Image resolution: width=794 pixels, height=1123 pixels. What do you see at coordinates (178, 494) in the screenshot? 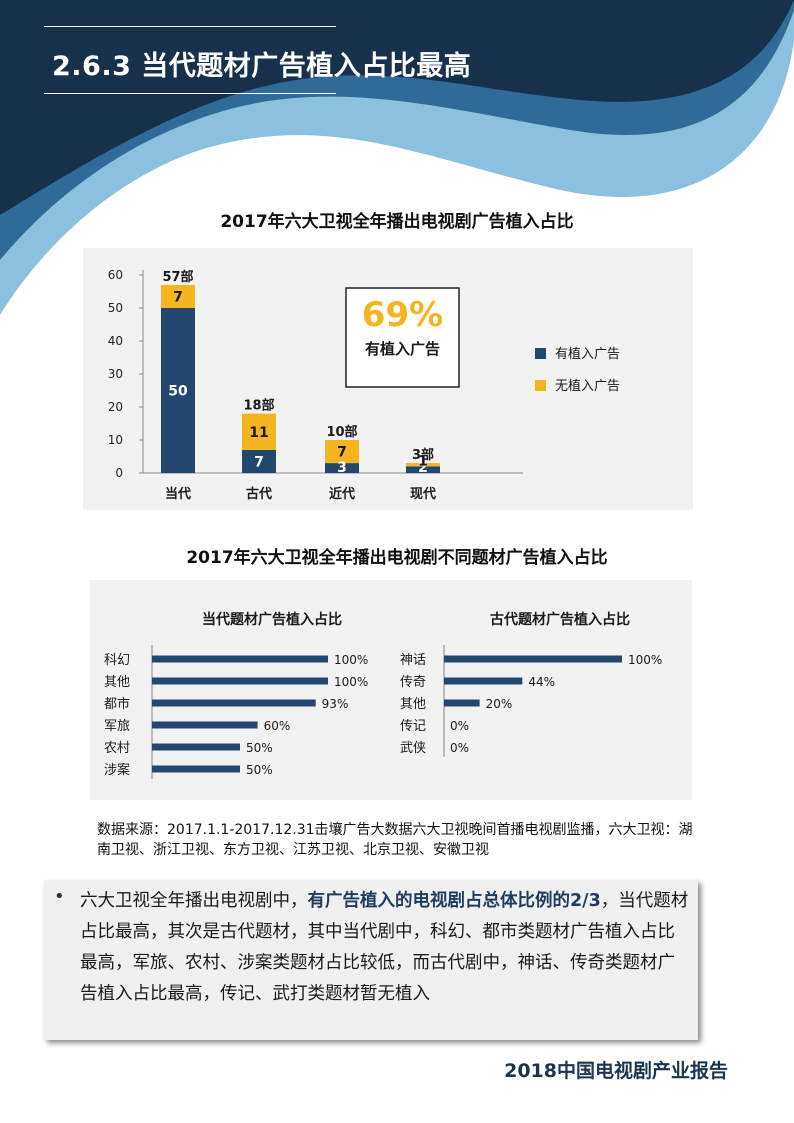
I see `x-category-label: 当代` at bounding box center [178, 494].